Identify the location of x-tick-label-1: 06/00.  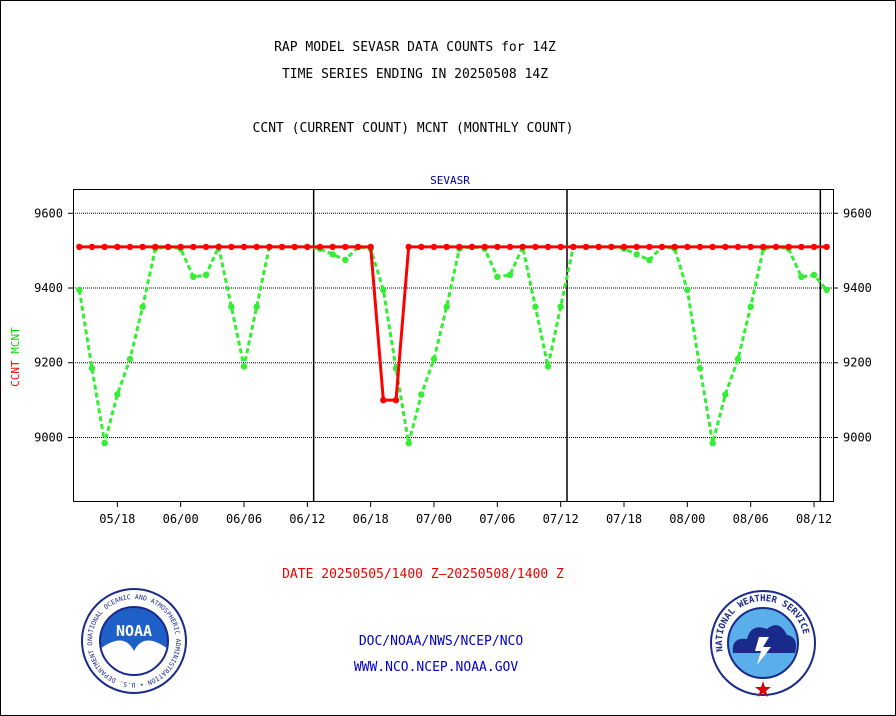
(181, 519).